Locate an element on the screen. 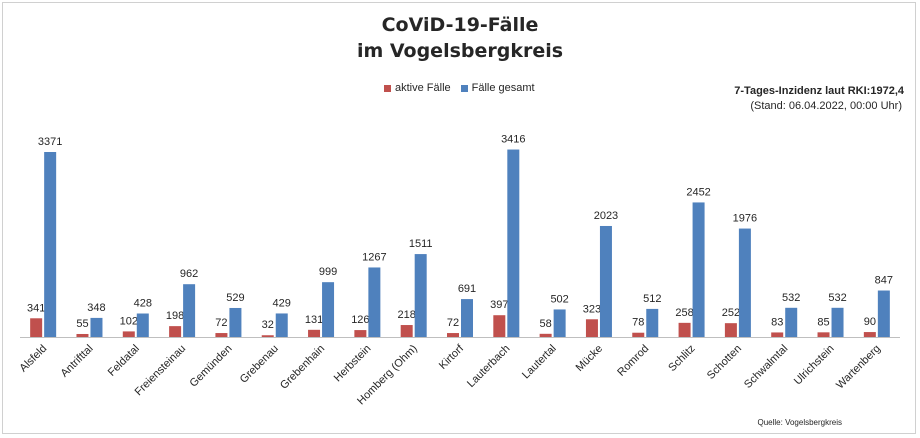 This screenshot has width=920, height=438. data-label-aktive: 55 is located at coordinates (82, 324).